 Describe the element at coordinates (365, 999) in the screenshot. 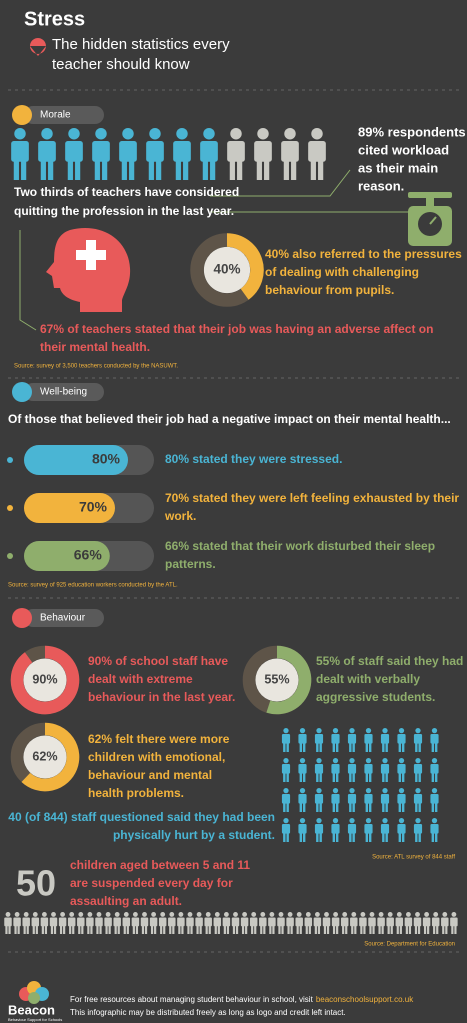

I see `footer-link: beaconschoolsupport.co.uk` at that location.